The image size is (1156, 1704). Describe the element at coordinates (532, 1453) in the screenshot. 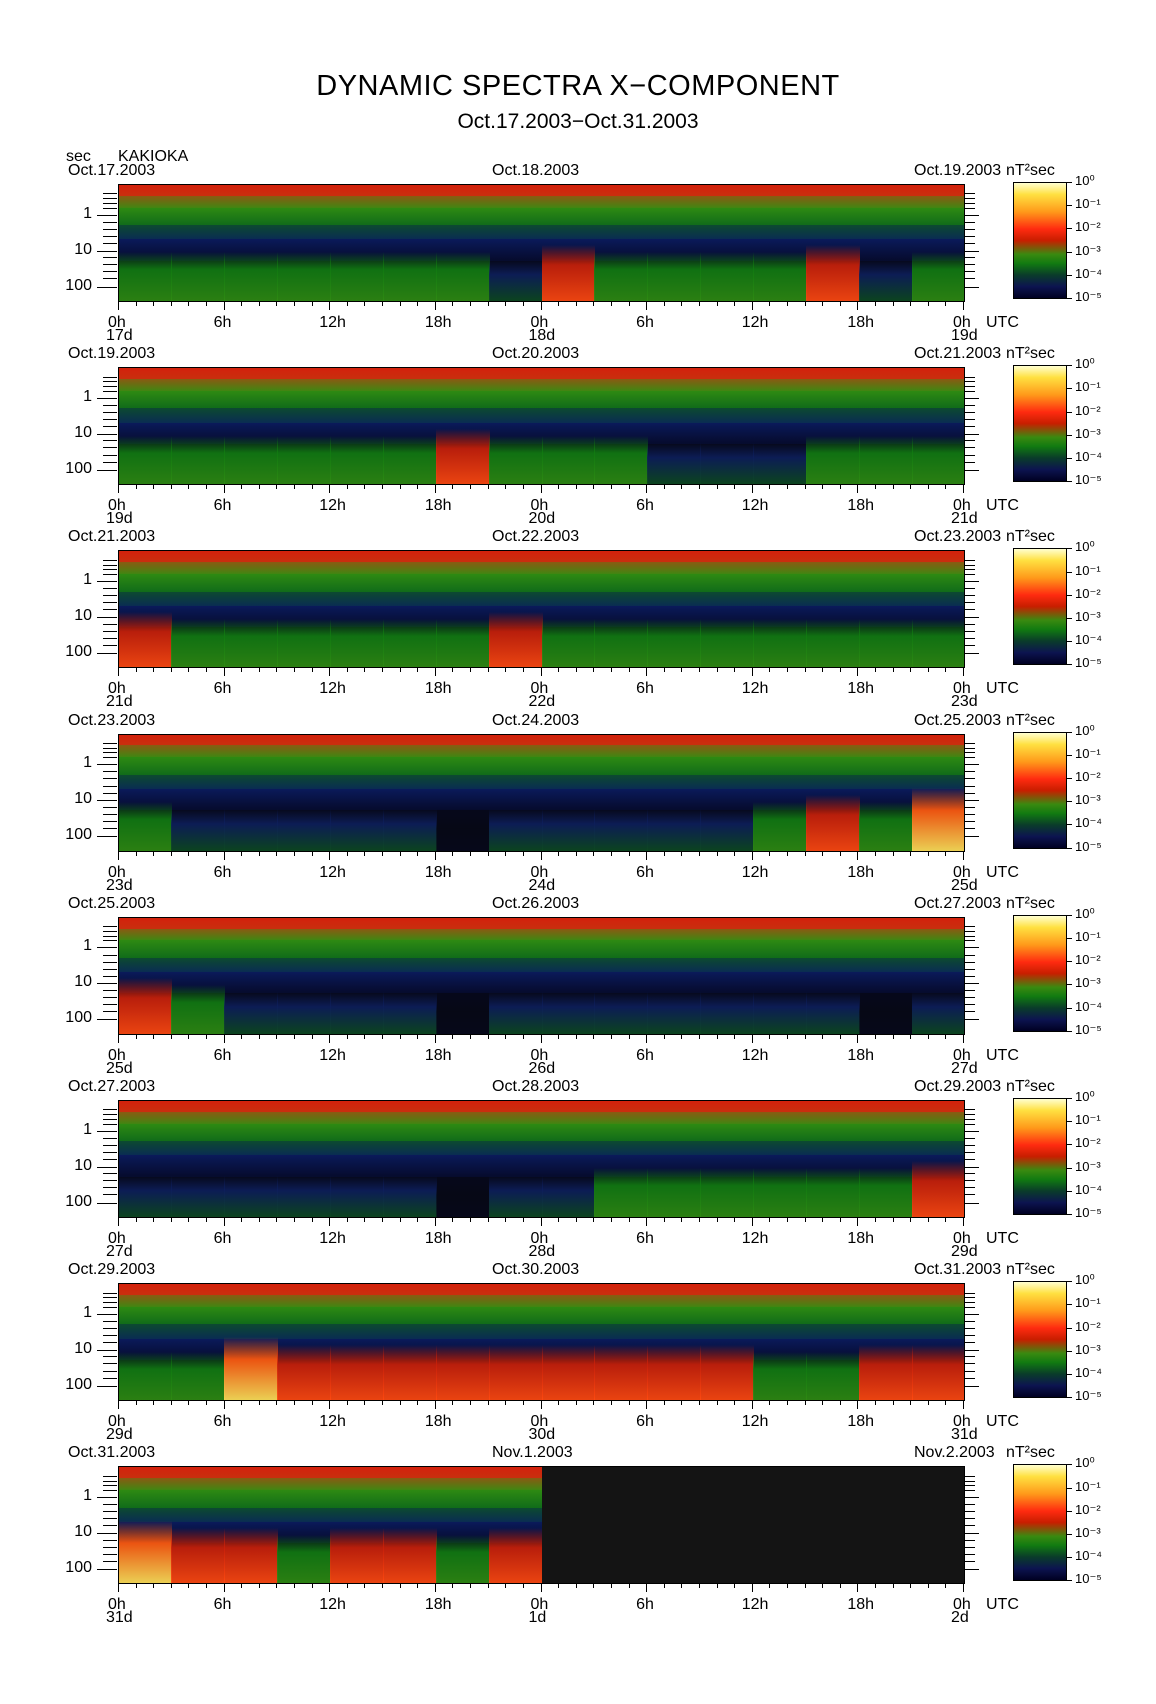

I see `panel-mid-date: Nov.1.2003` at that location.